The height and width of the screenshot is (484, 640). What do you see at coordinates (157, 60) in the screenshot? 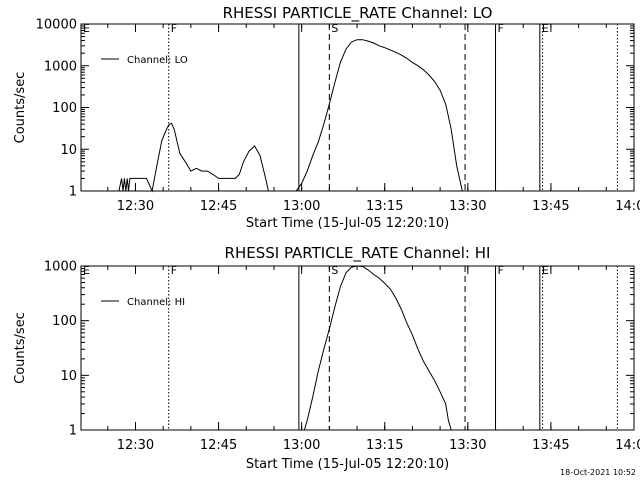
I see `legend-label: Channel: LO` at bounding box center [157, 60].